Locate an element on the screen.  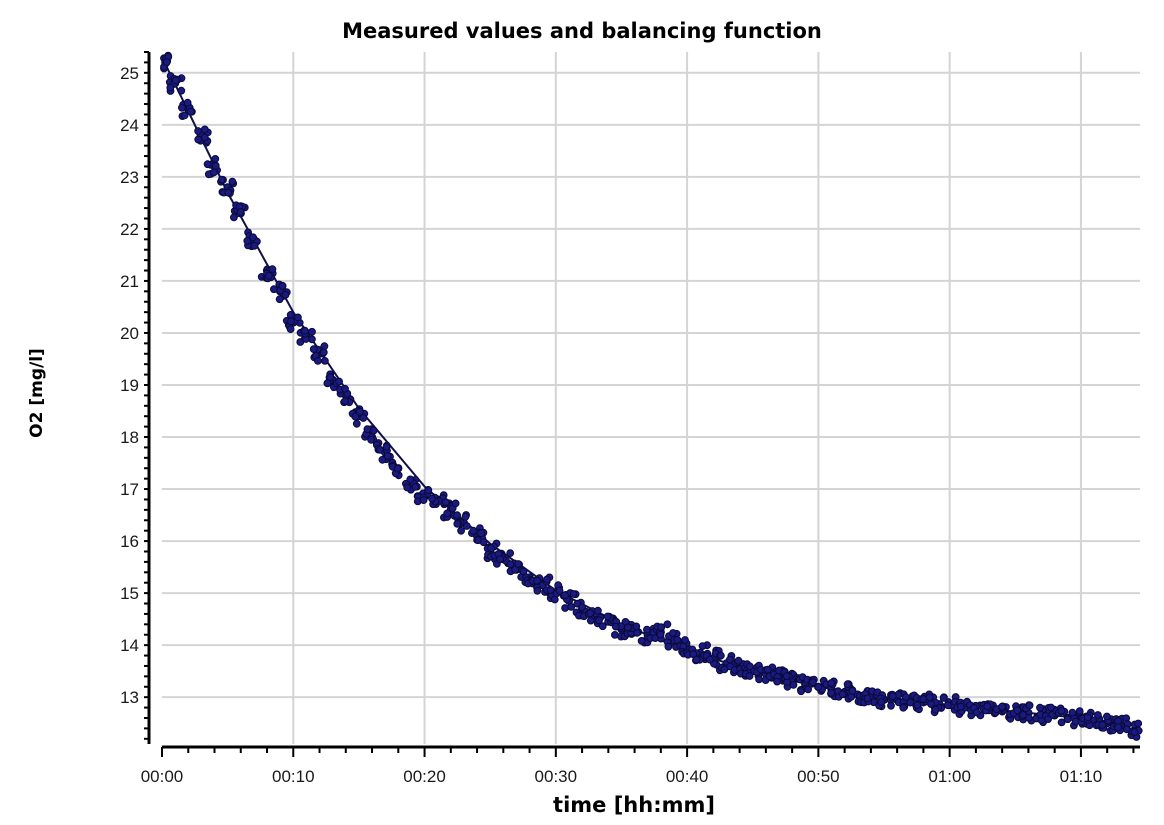
y-axis-label: O2 [mg/l] is located at coordinates (37, 393).